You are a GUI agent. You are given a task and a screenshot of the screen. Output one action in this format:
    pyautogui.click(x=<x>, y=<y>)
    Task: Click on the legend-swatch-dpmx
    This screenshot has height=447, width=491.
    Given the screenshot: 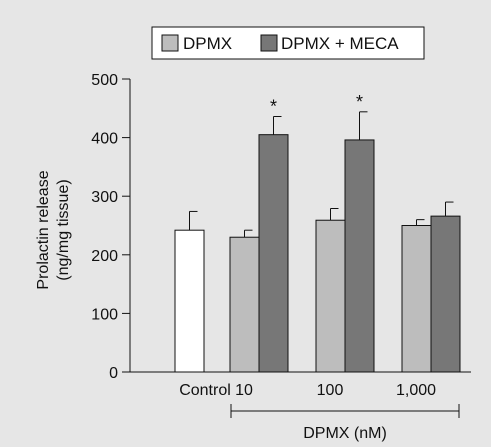 What is the action you would take?
    pyautogui.click(x=170, y=43)
    